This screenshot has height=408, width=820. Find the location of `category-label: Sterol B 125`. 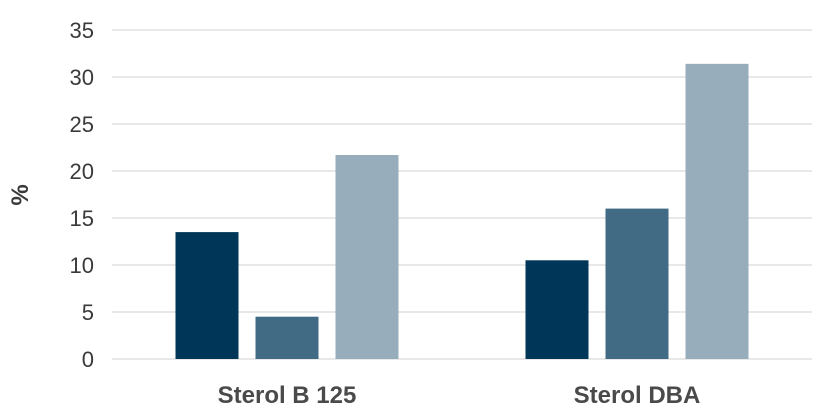

category-label: Sterol B 125 is located at coordinates (287, 395).